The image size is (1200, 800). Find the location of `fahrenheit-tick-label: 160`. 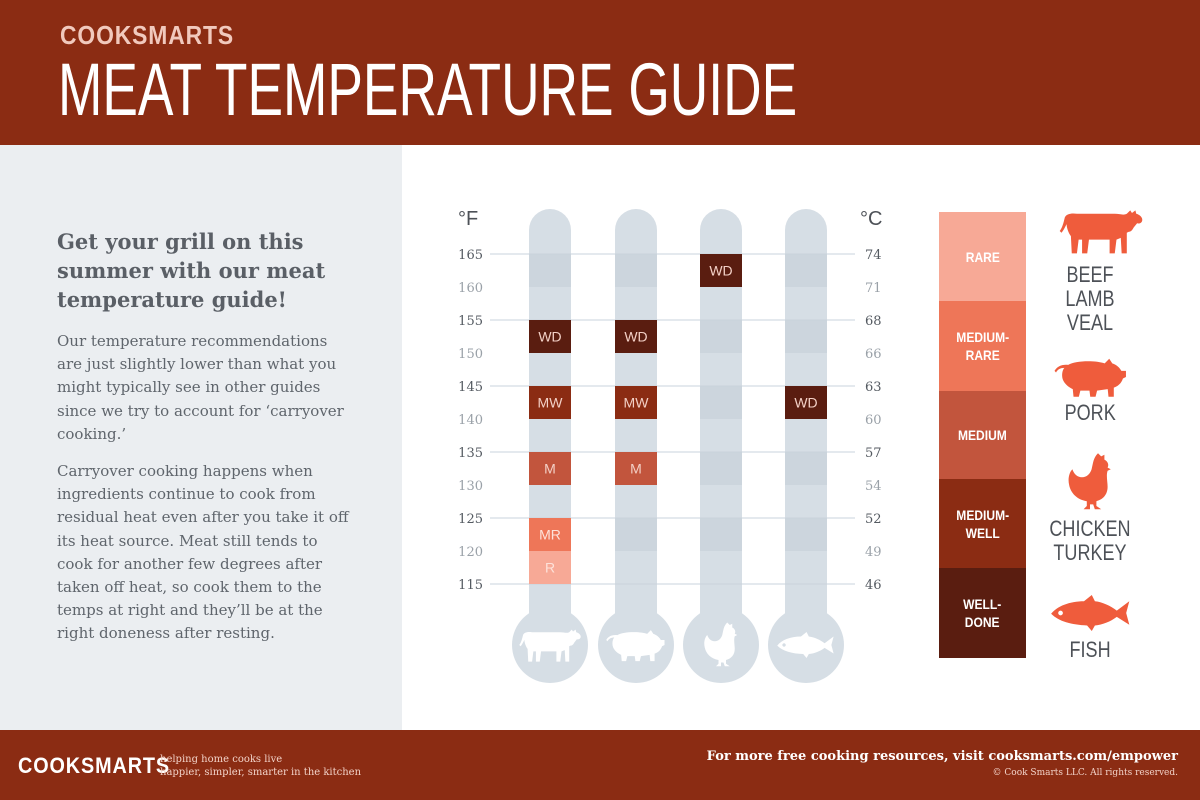

fahrenheit-tick-label: 160 is located at coordinates (470, 288).